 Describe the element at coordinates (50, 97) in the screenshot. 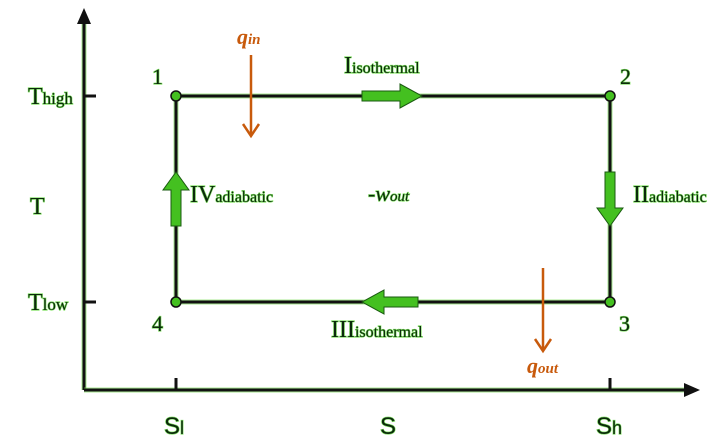

I see `tick-label-t-high: Thigh` at that location.